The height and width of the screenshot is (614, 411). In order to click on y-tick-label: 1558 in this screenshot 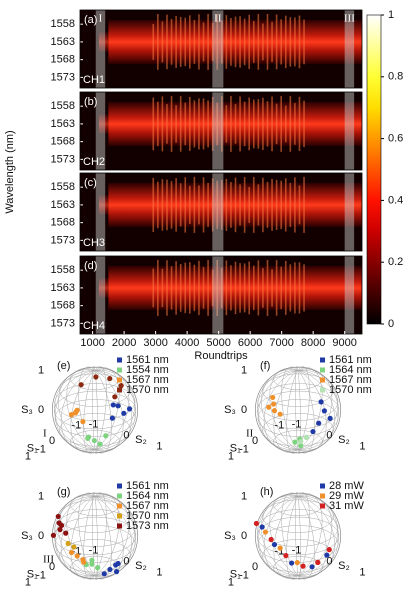, I will do `click(63, 106)`.